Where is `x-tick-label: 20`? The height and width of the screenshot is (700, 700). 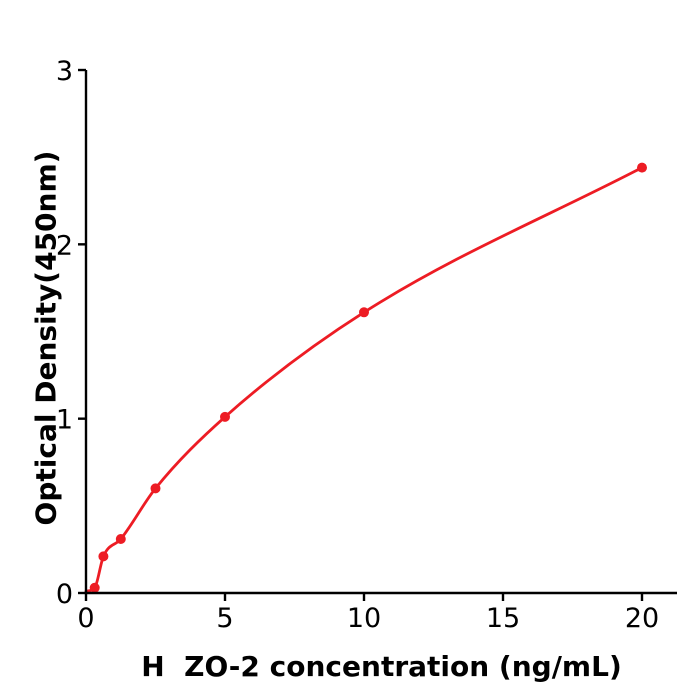 x-tick-label: 20 is located at coordinates (642, 618).